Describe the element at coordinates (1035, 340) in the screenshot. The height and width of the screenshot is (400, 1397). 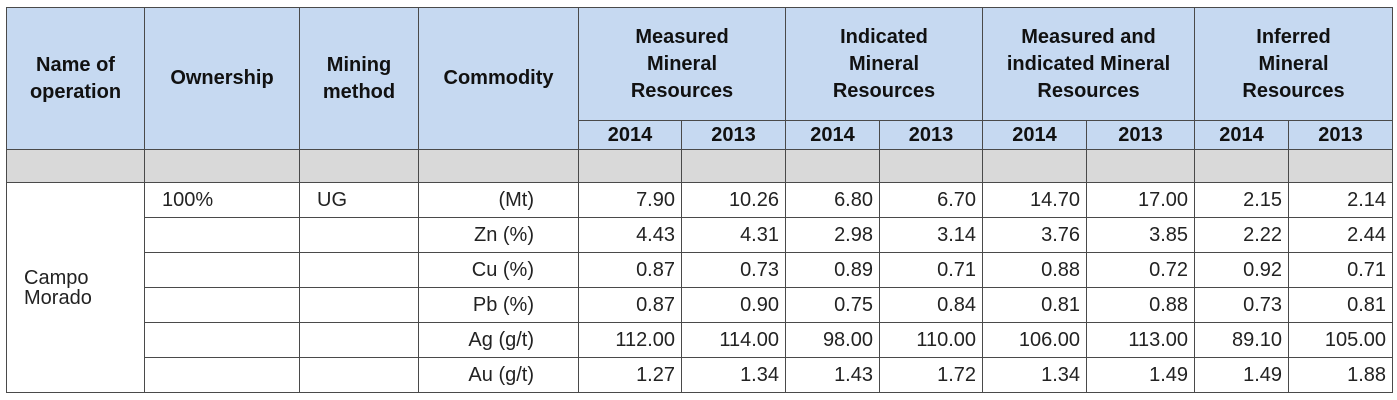
I see `value-cell: 106.00` at that location.